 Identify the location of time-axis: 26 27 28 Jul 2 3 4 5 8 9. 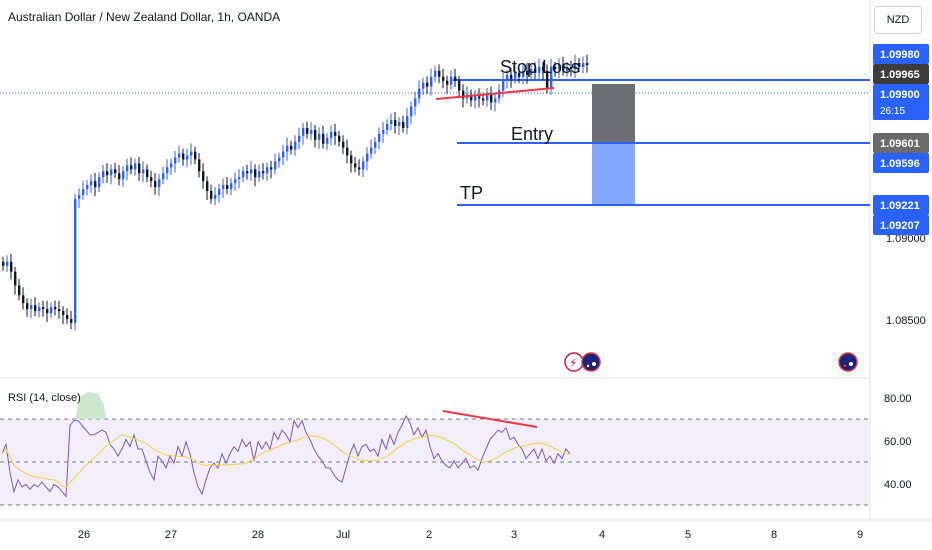
(470, 535).